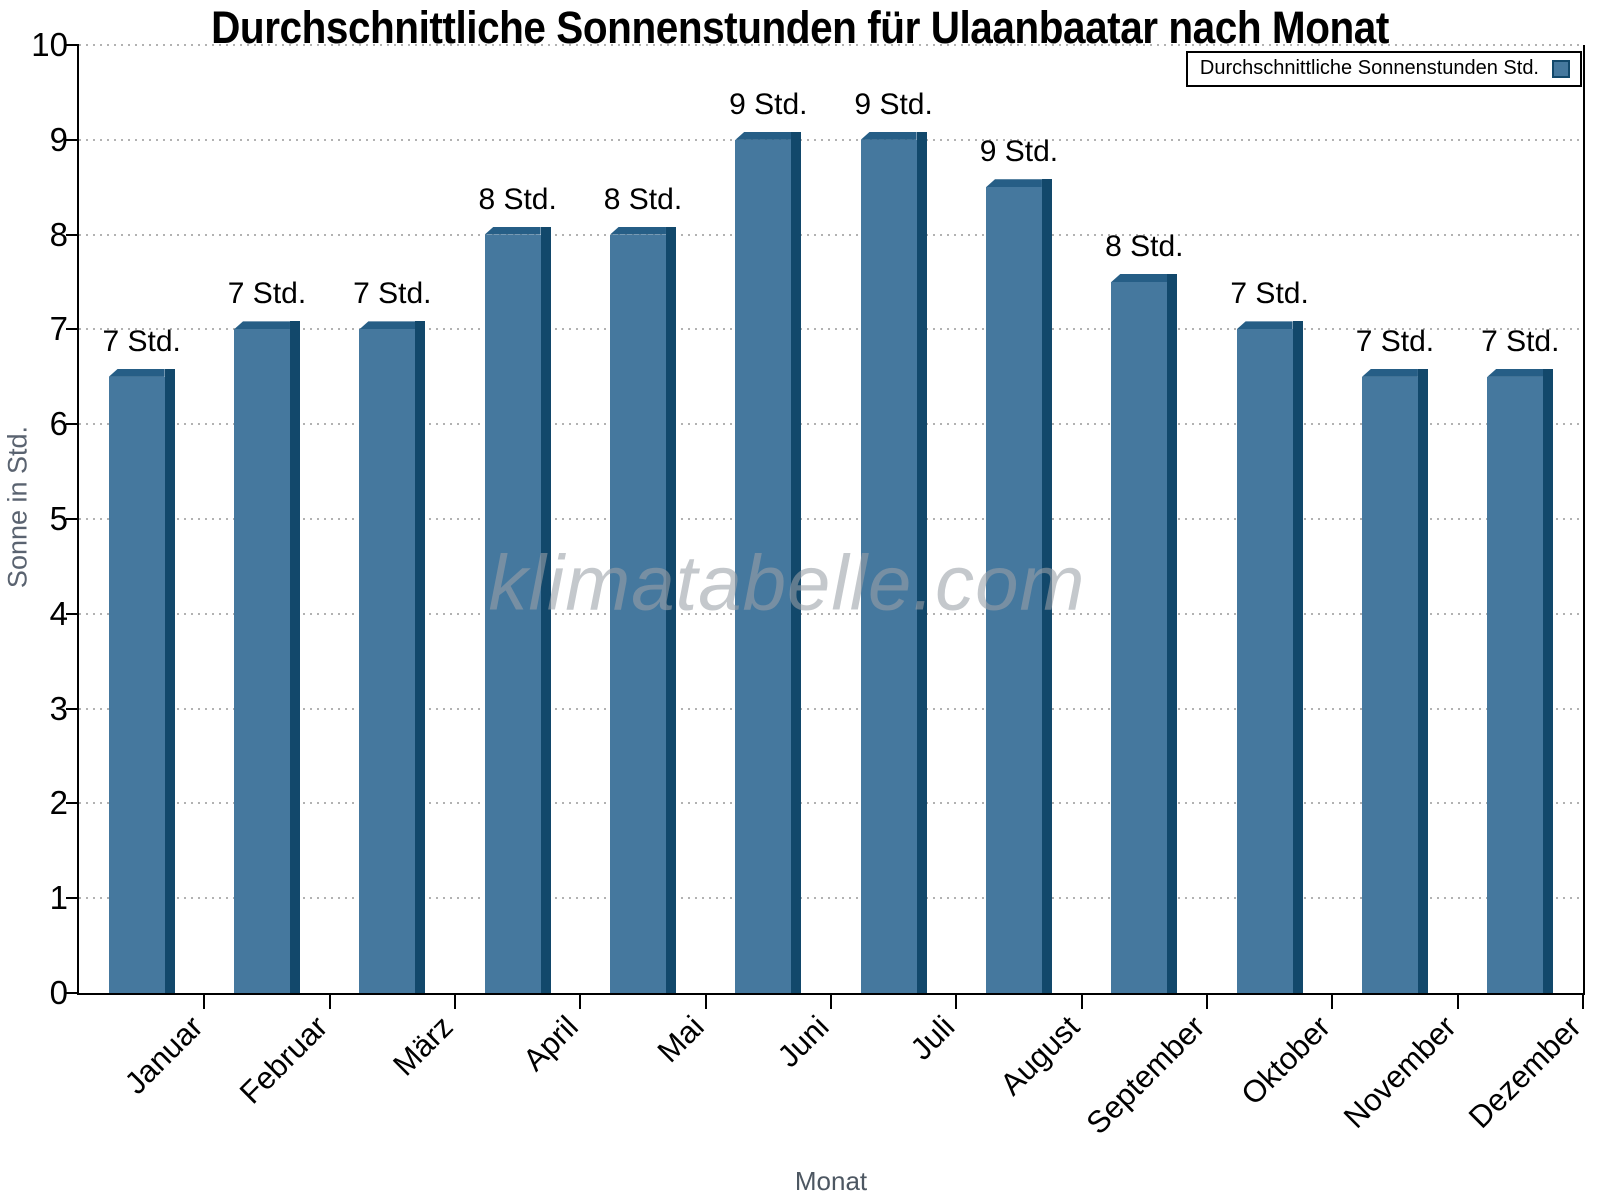  I want to click on y-tick-label: 6, so click(58, 424).